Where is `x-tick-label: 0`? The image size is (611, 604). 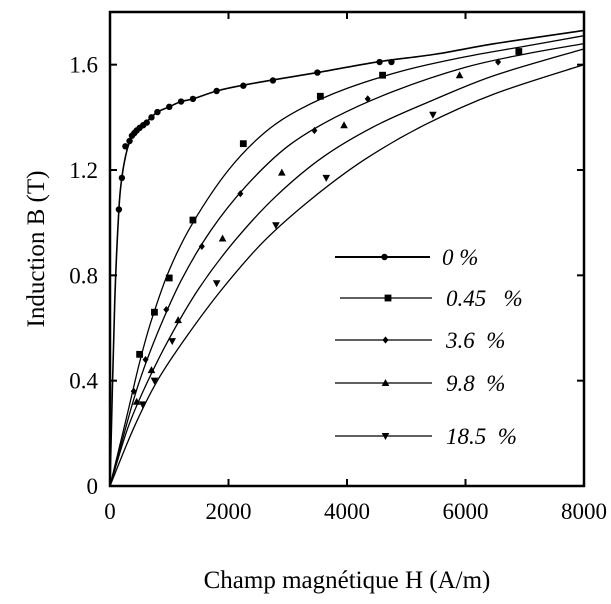
x-tick-label: 0 is located at coordinates (110, 511).